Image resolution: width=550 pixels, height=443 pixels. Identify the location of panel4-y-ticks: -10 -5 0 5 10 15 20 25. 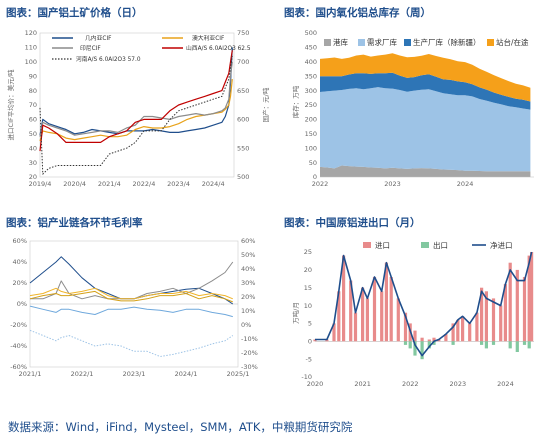
(306, 314).